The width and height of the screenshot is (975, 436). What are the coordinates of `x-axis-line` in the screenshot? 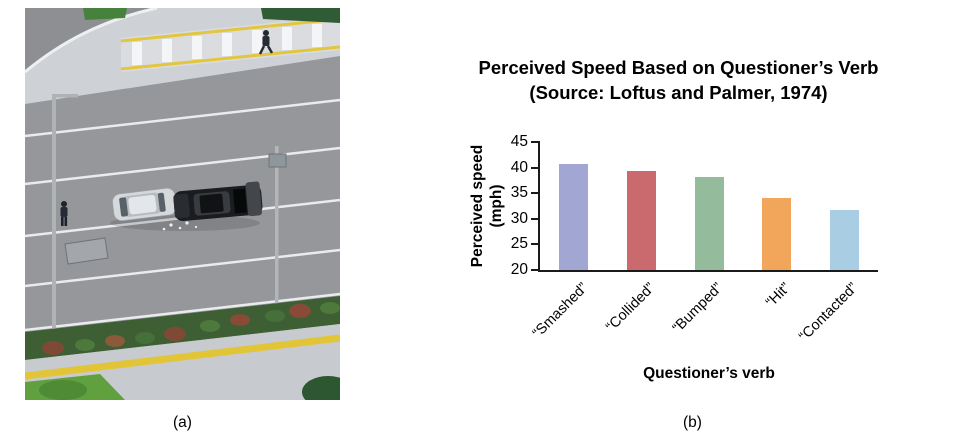 It's located at (708, 271).